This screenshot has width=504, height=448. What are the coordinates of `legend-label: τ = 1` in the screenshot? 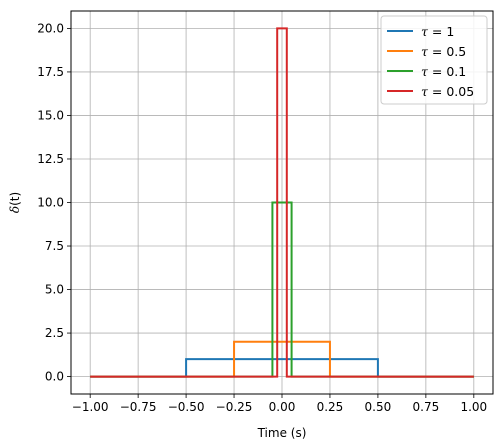 It's located at (437, 31).